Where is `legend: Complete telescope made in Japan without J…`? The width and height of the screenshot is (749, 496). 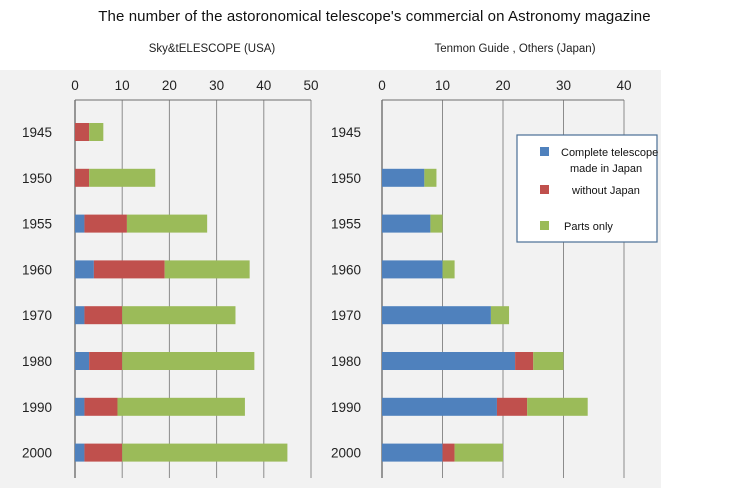 legend: Complete telescope made in Japan without J… is located at coordinates (587, 188).